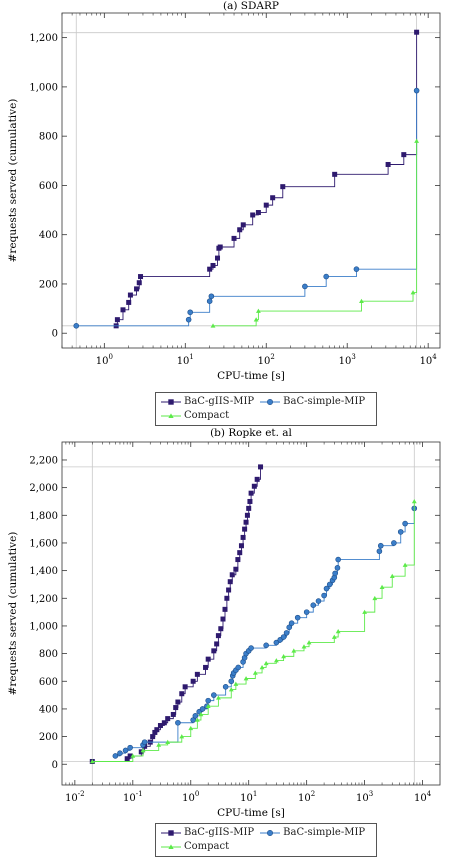  What do you see at coordinates (251, 6) in the screenshot?
I see `chart-title: (a) SDARP` at bounding box center [251, 6].